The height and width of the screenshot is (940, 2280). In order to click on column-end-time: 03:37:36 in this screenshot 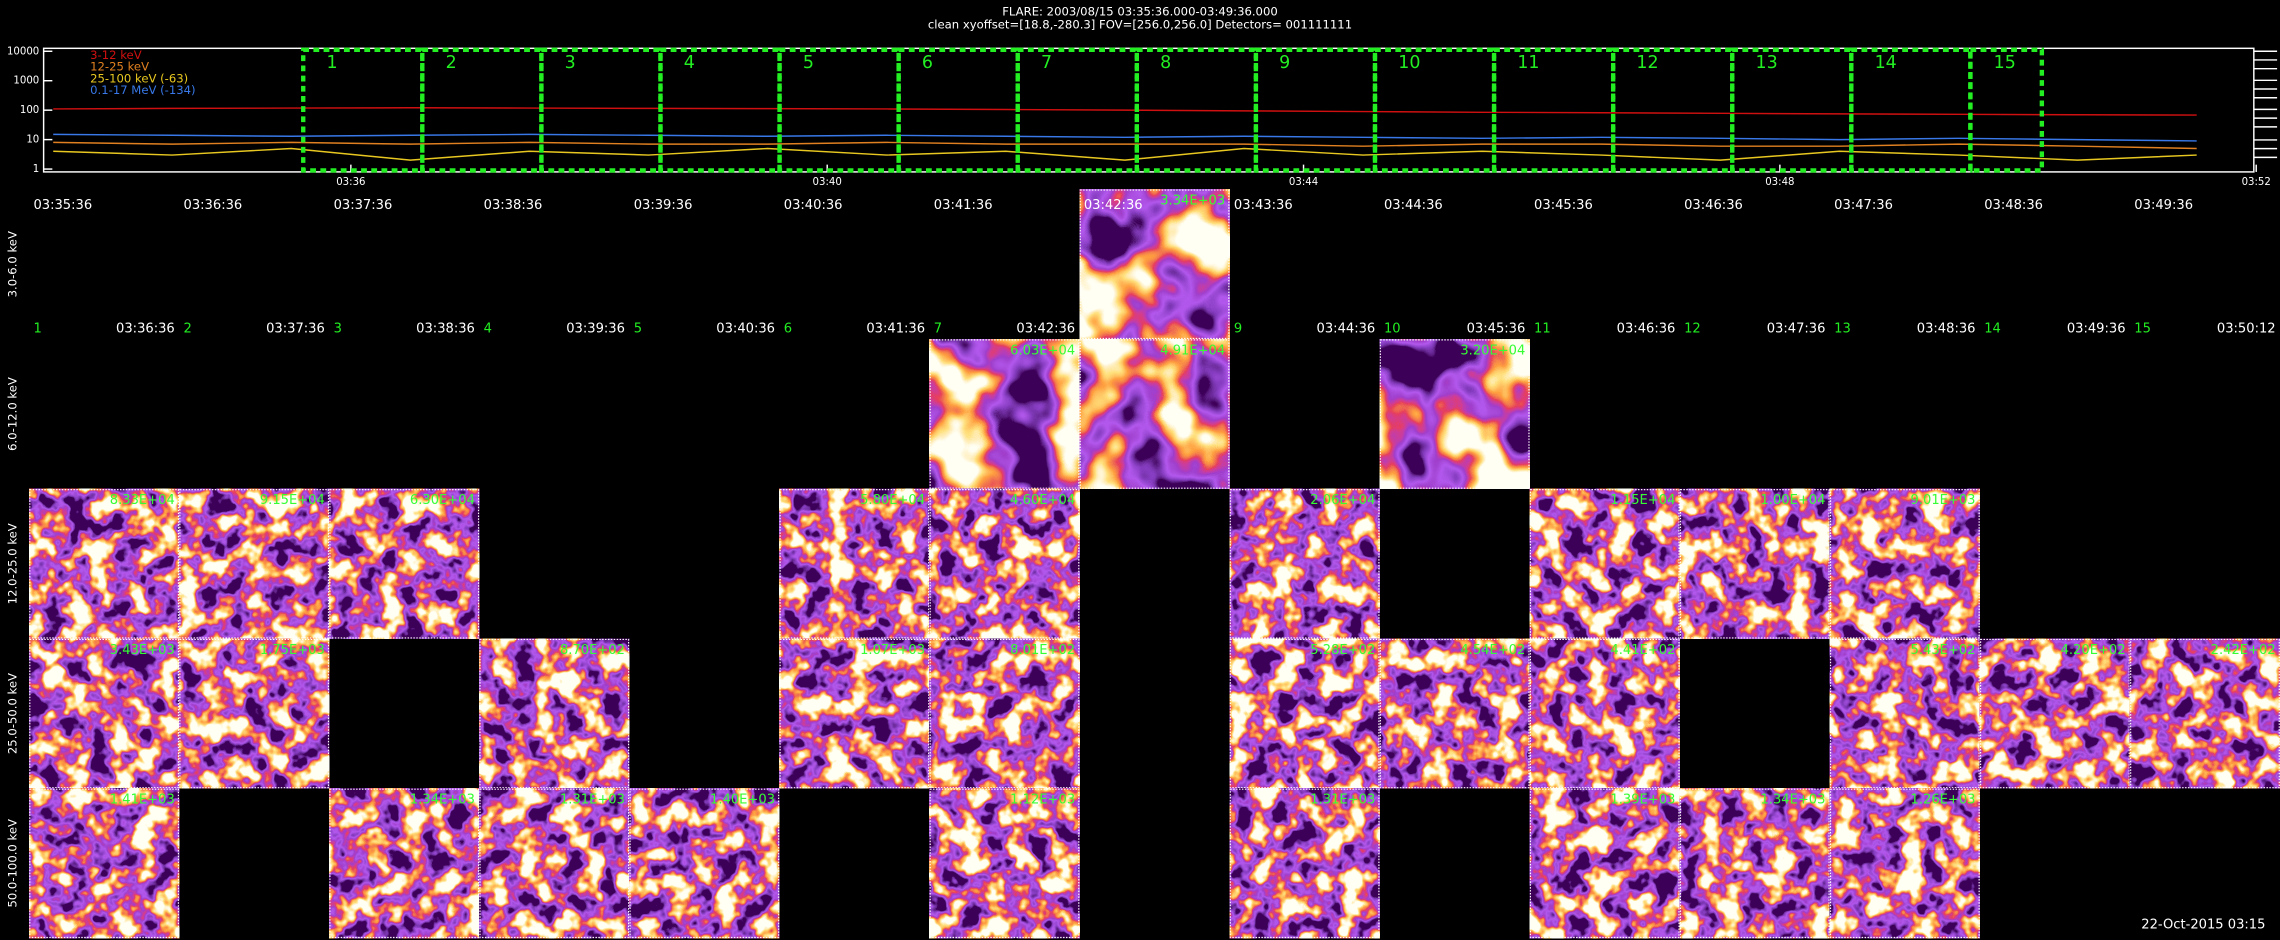, I will do `click(295, 328)`.